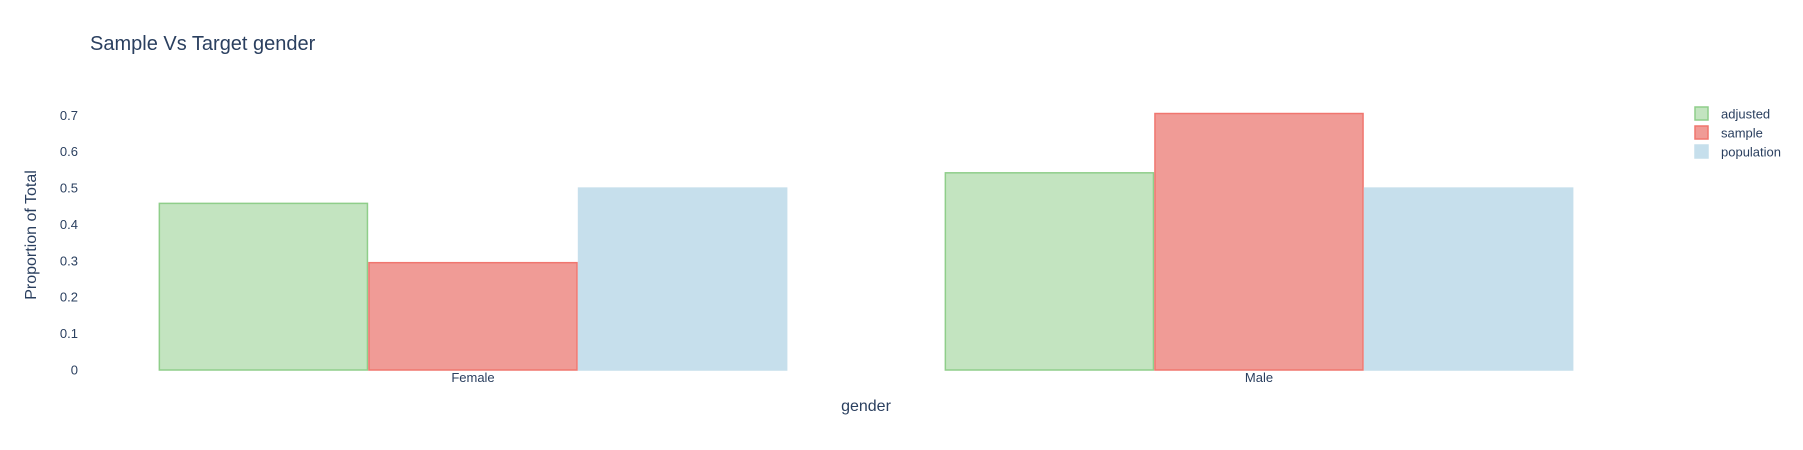 Image resolution: width=1803 pixels, height=450 pixels. Describe the element at coordinates (472, 377) in the screenshot. I see `x-tick-label: Female` at that location.